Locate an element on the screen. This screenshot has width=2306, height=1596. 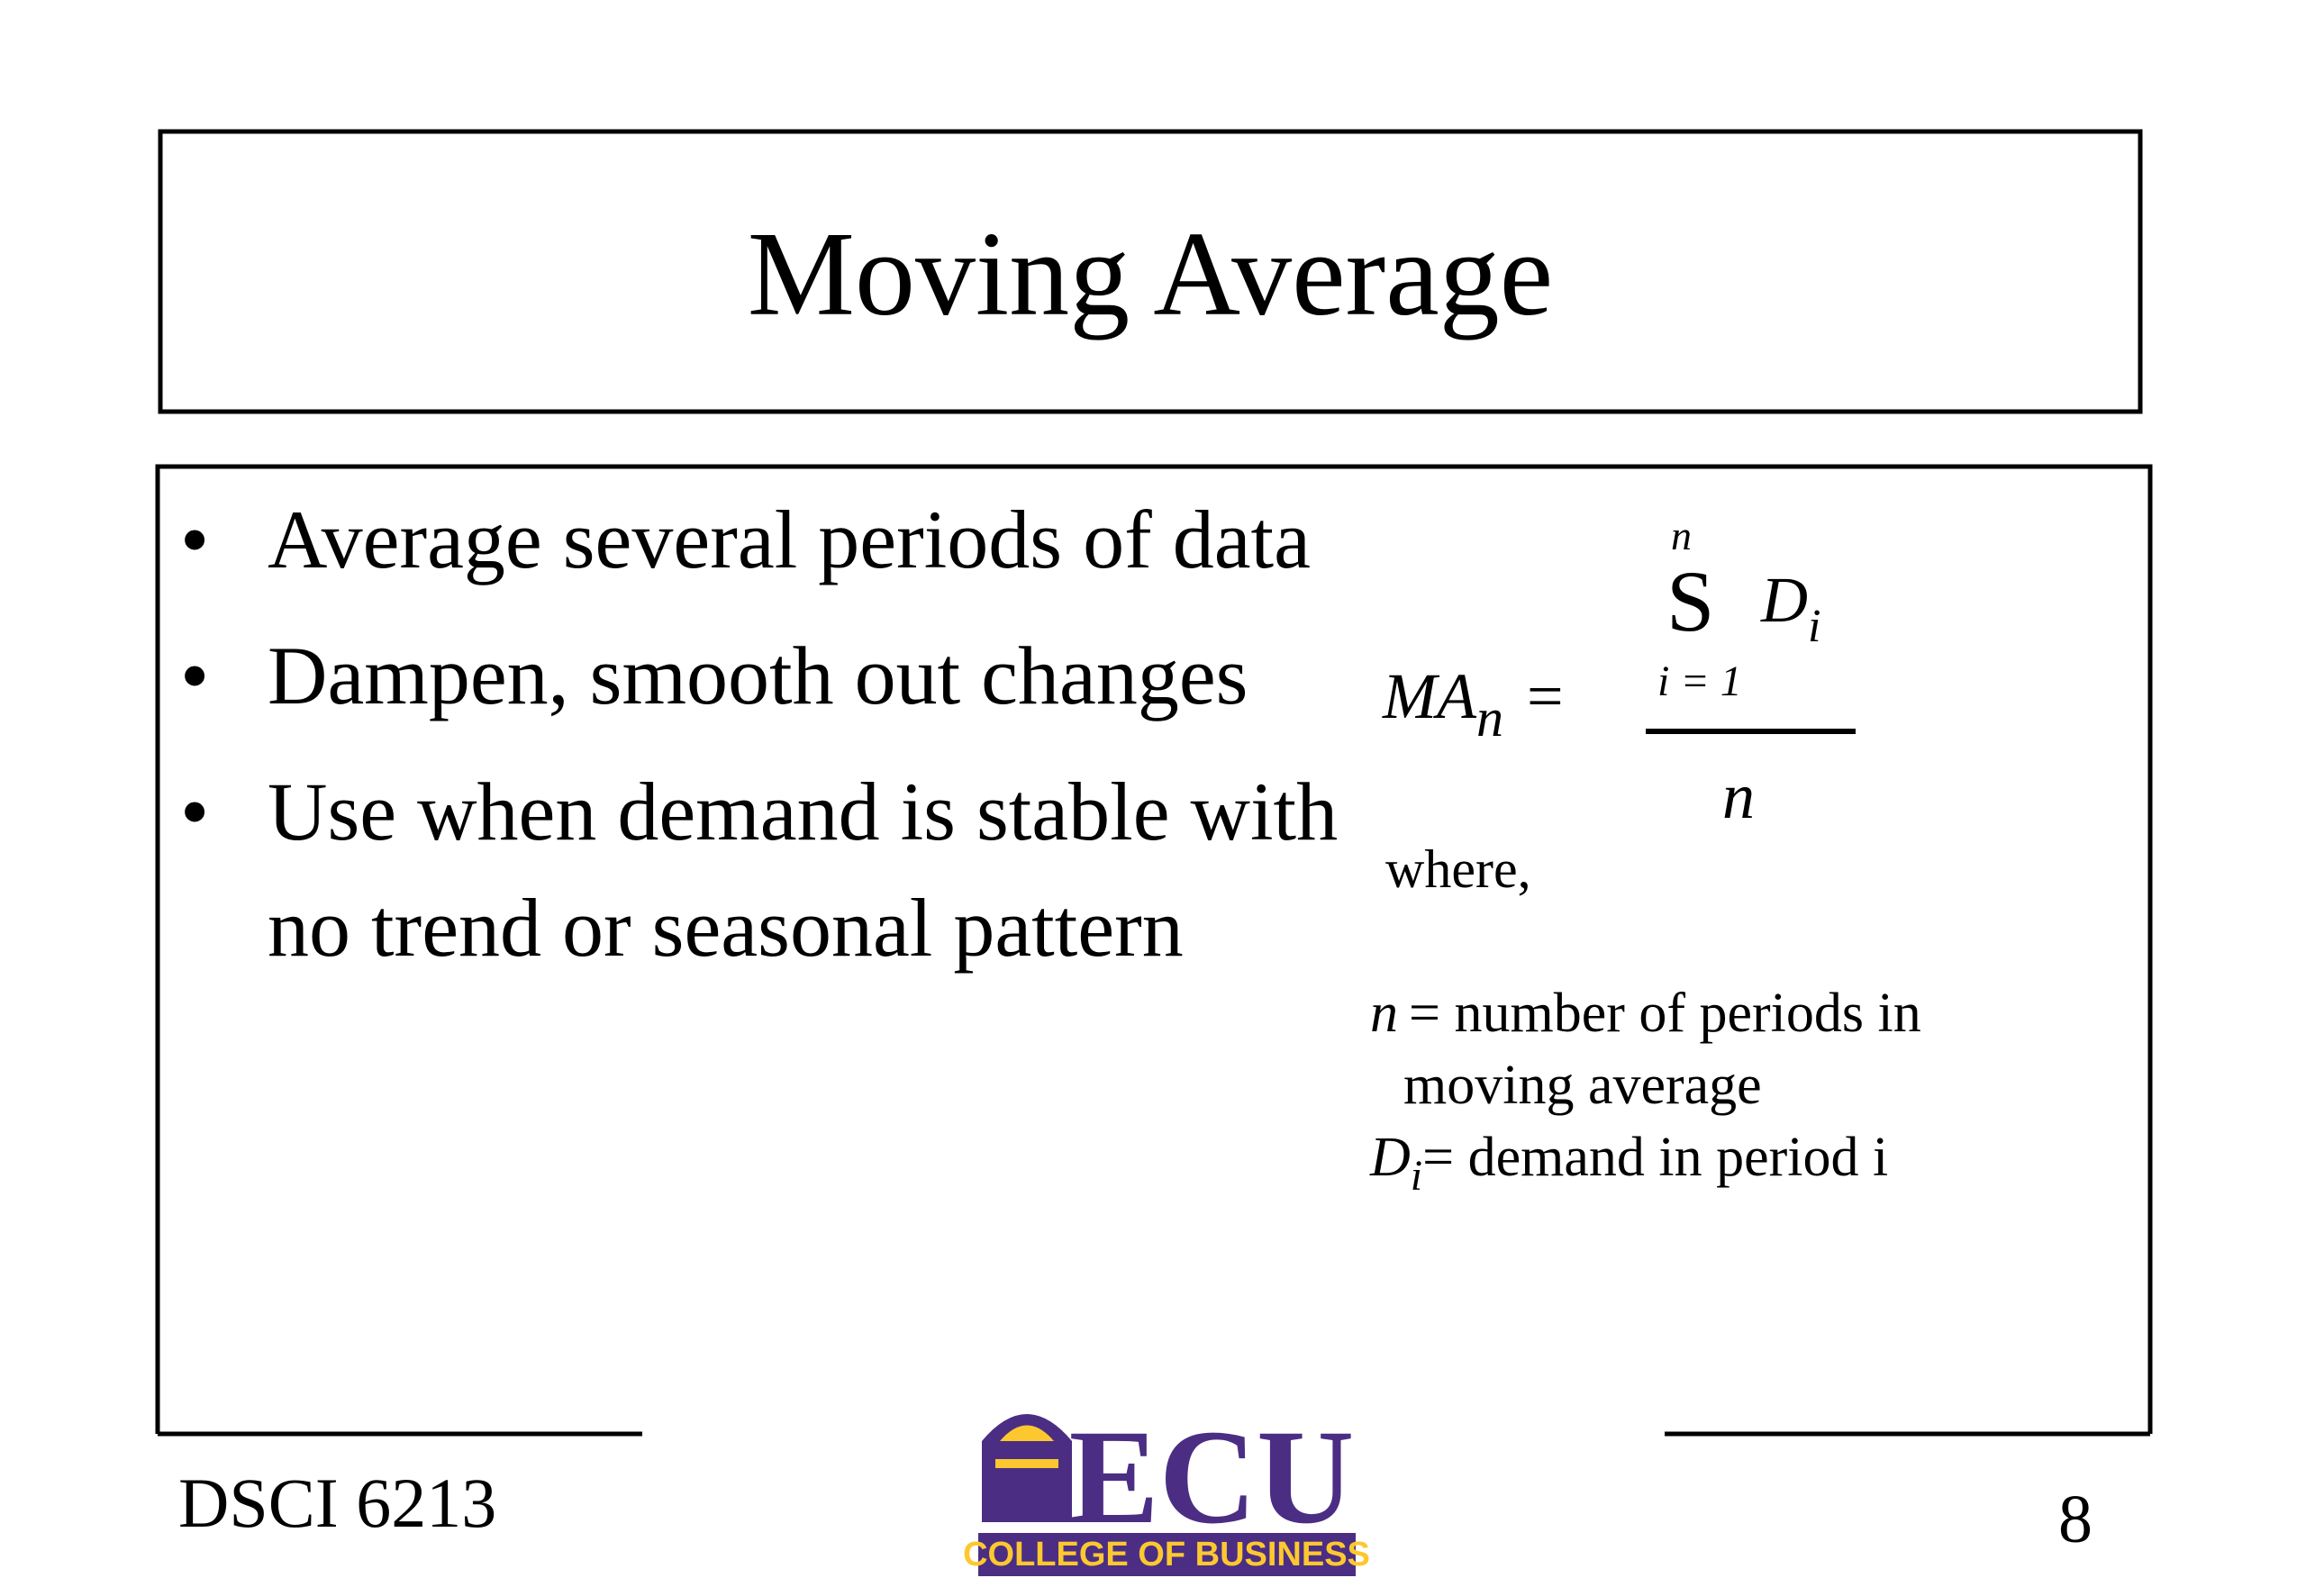
bullet: Average several periods of data is located at coordinates (761, 540).